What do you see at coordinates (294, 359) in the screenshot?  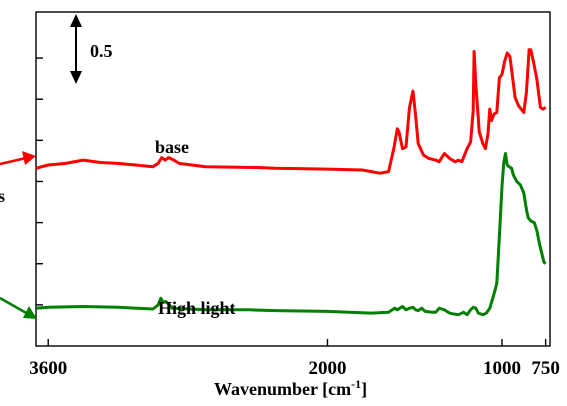 I see `x-axis-ticks: 3600 2000 1000 750` at bounding box center [294, 359].